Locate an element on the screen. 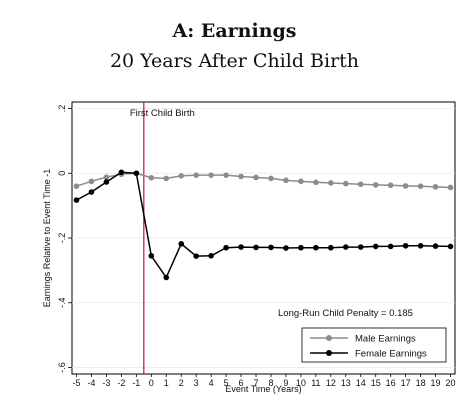 This screenshot has height=403, width=469. x-tick-label: 20 is located at coordinates (451, 383).